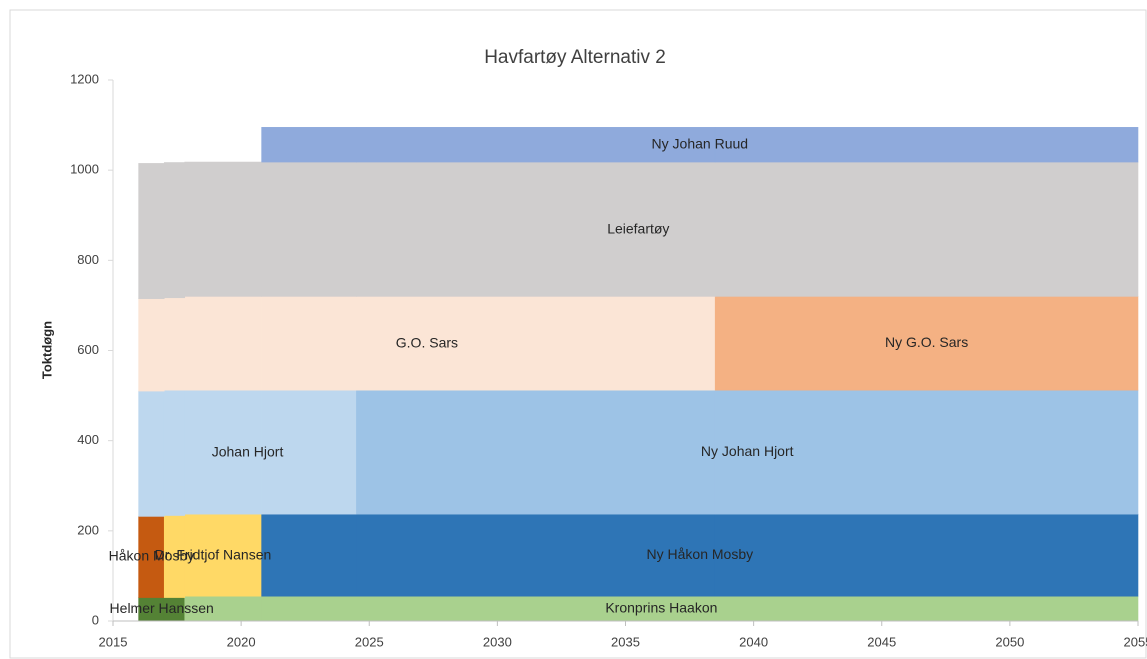 The height and width of the screenshot is (659, 1147). I want to click on series-label: G.O. Sars, so click(427, 342).